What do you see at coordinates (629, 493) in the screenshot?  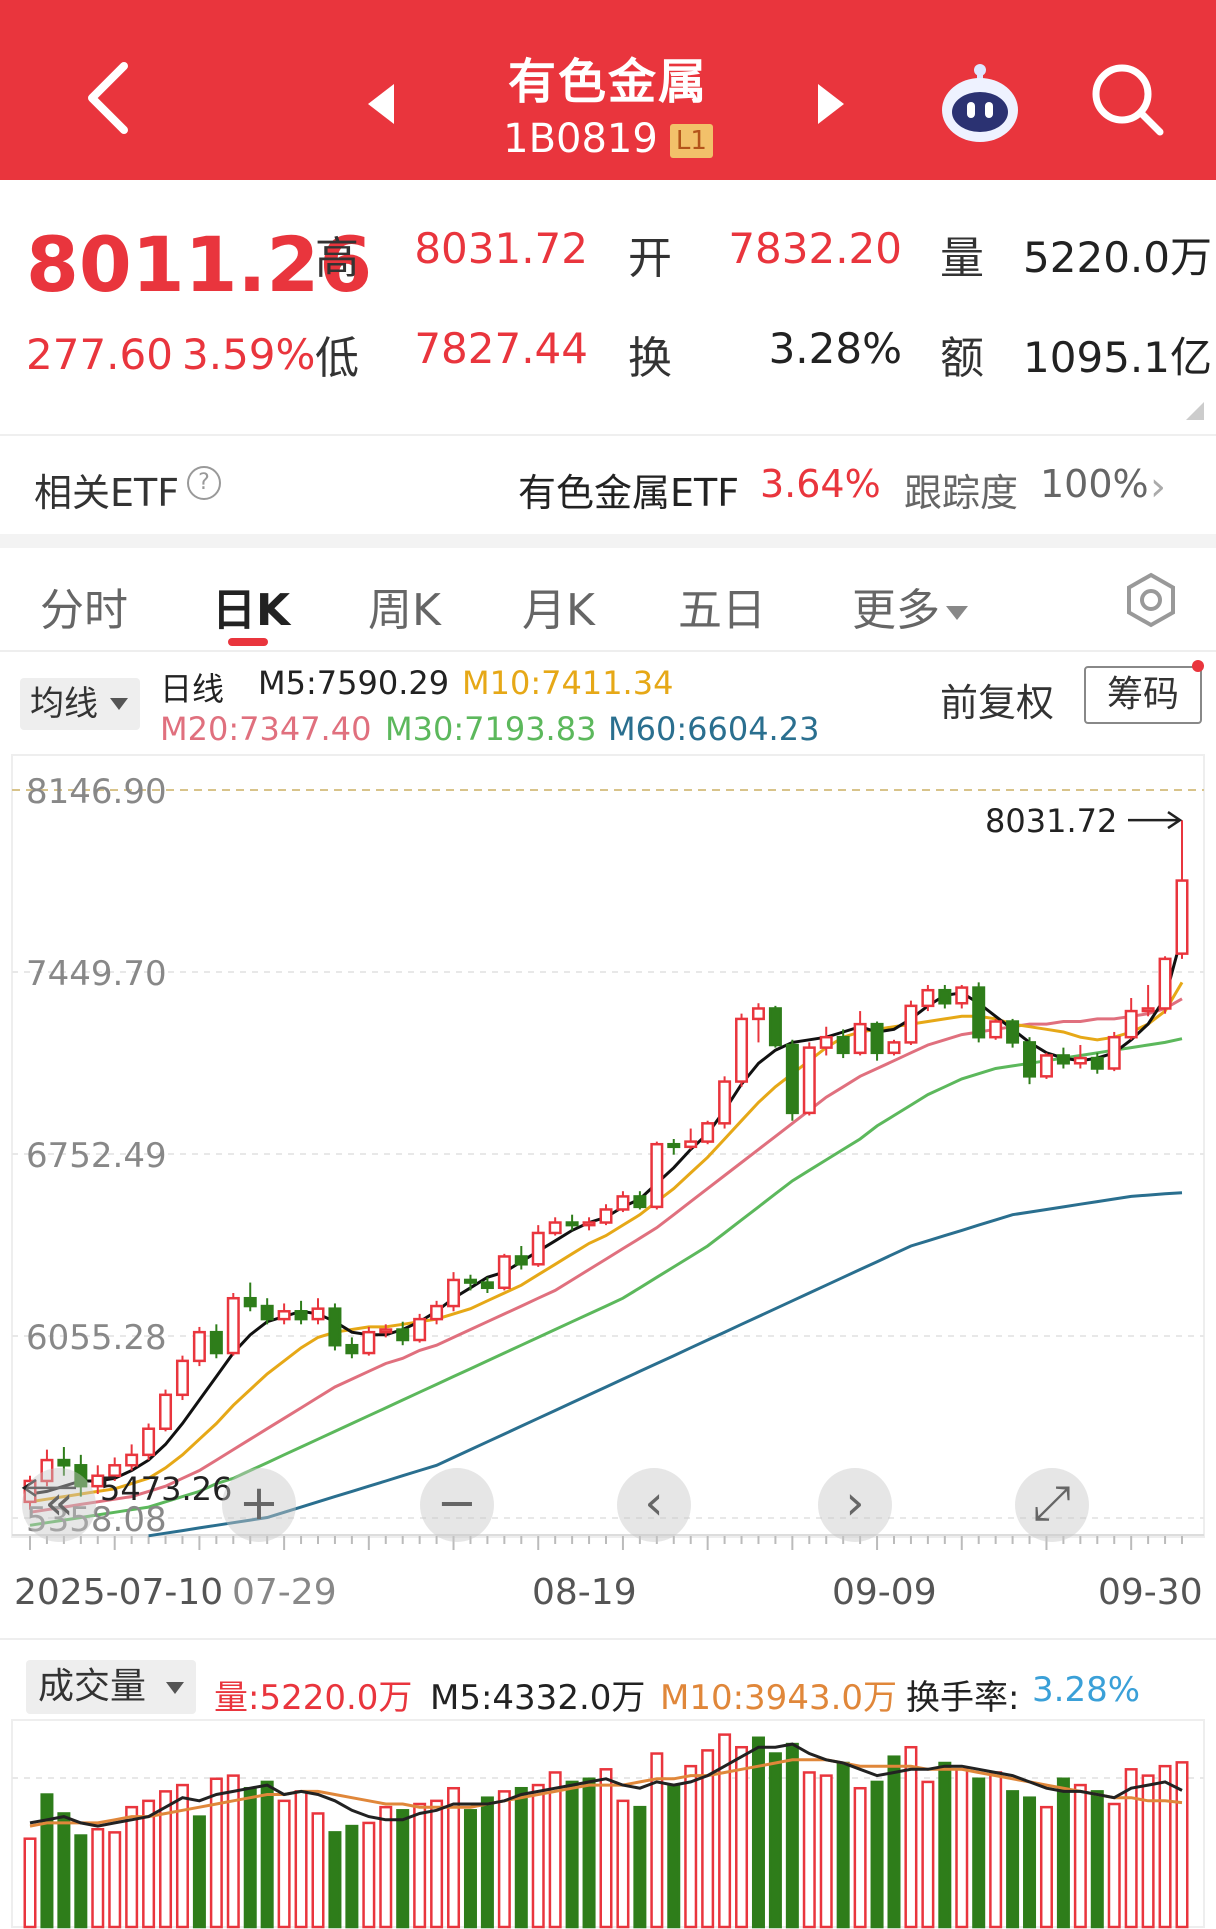 I see `etf-name: 有色金属ETF` at bounding box center [629, 493].